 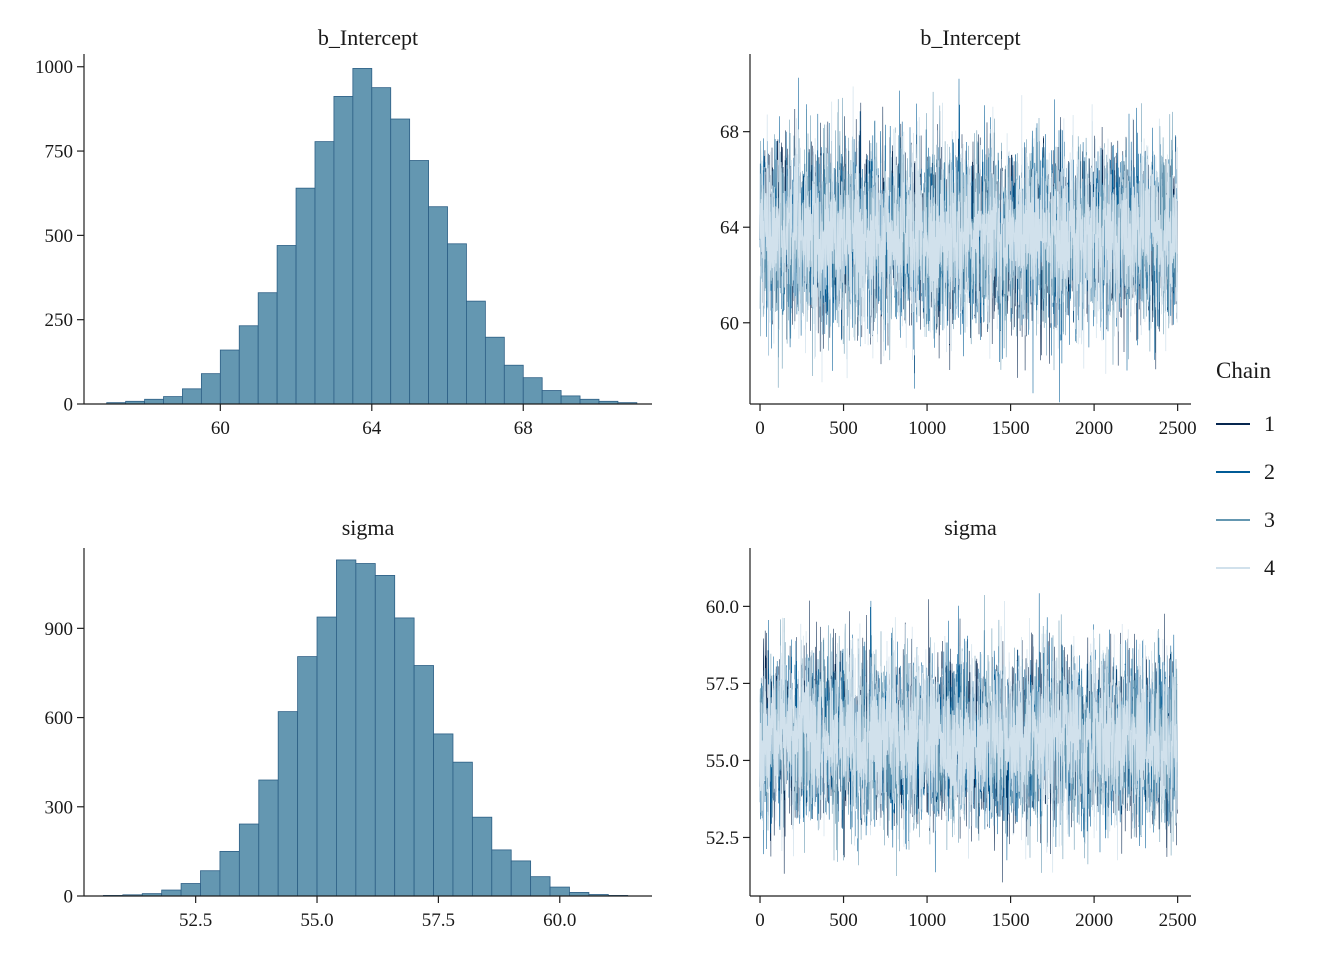 I want to click on legend-title: Chain, so click(x=1243, y=370).